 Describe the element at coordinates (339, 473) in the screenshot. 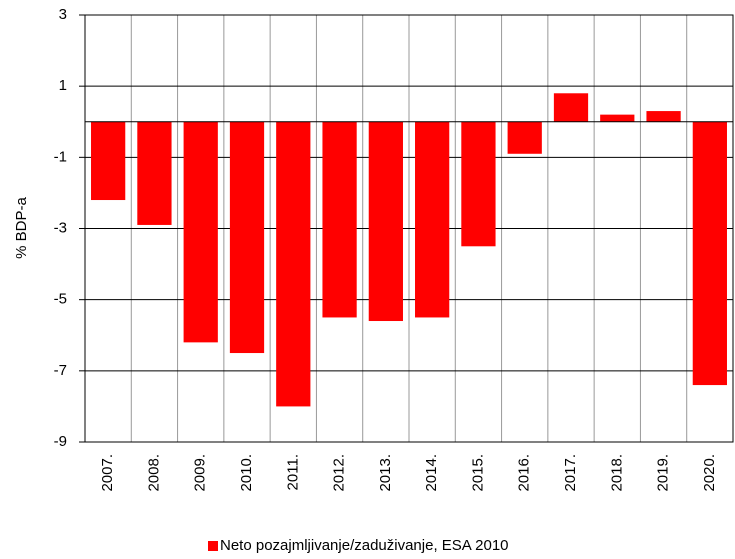

I see `x-tick-label: 2012.` at that location.